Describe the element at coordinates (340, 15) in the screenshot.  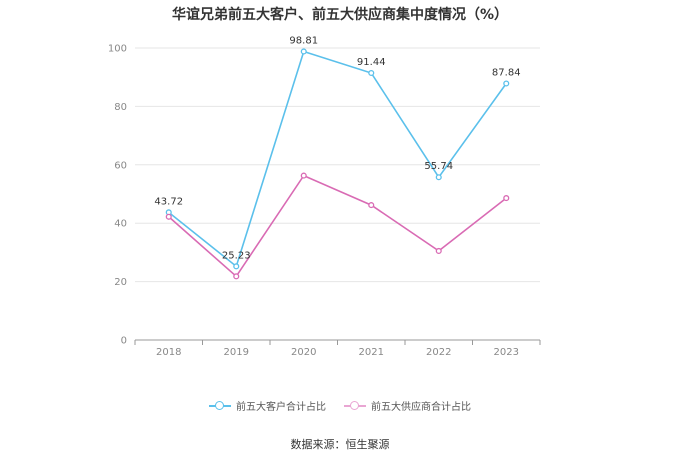
I see `chart-title: 华谊兄弟前五大客户、前五大供应商集中度情况（%）` at that location.